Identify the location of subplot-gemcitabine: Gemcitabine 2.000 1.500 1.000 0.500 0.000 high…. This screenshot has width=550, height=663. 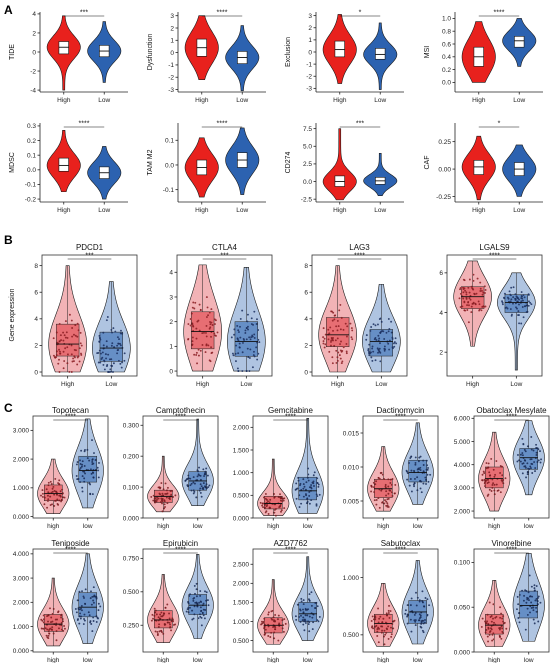
(281, 468).